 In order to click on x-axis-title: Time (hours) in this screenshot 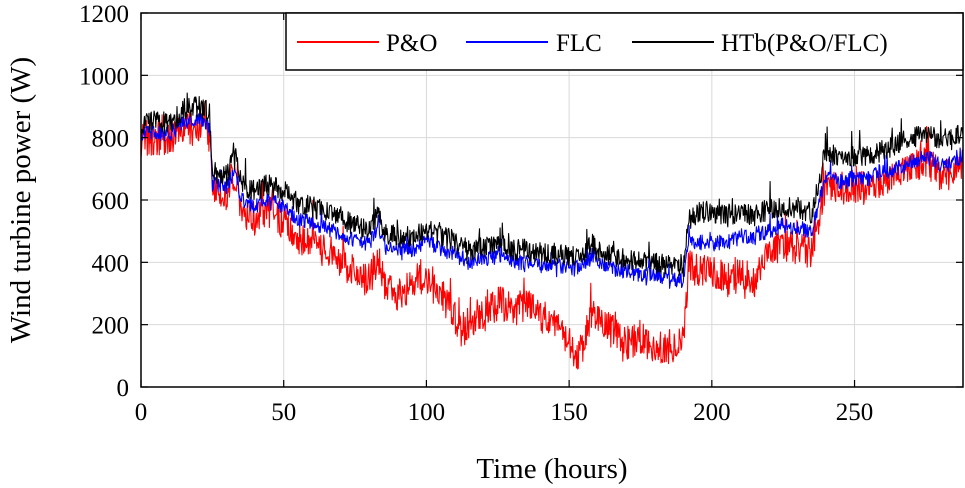, I will do `click(551, 469)`.